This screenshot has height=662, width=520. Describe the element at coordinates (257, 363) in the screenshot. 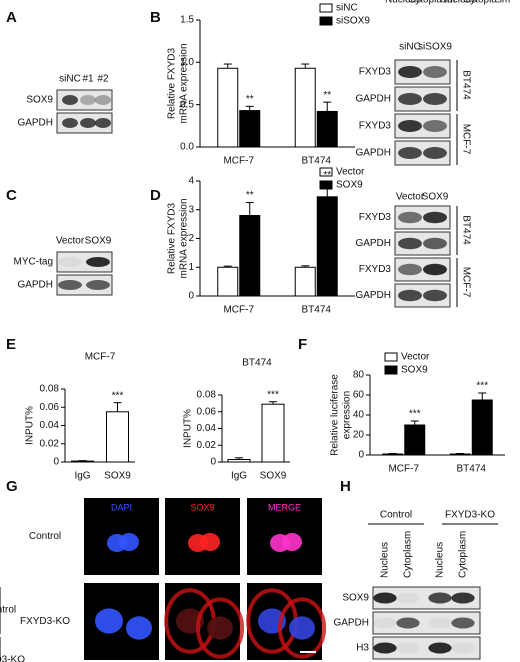

I see `chart-title: BT474` at that location.